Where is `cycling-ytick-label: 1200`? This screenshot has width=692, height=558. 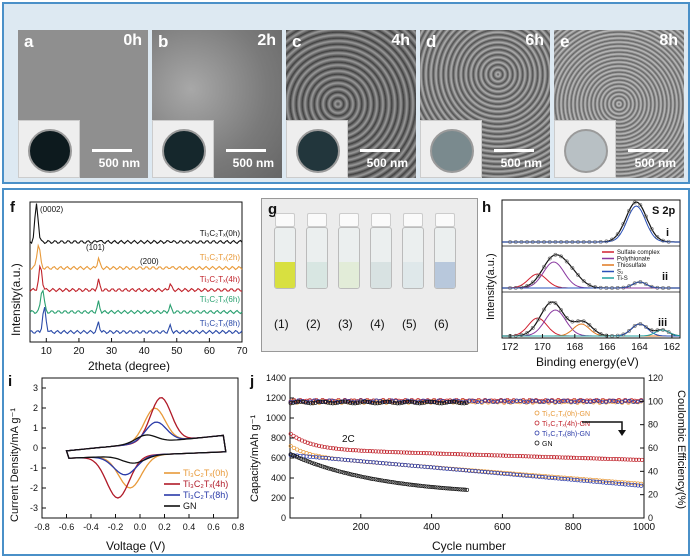
cycling-ytick-label: 1200 is located at coordinates (276, 398).